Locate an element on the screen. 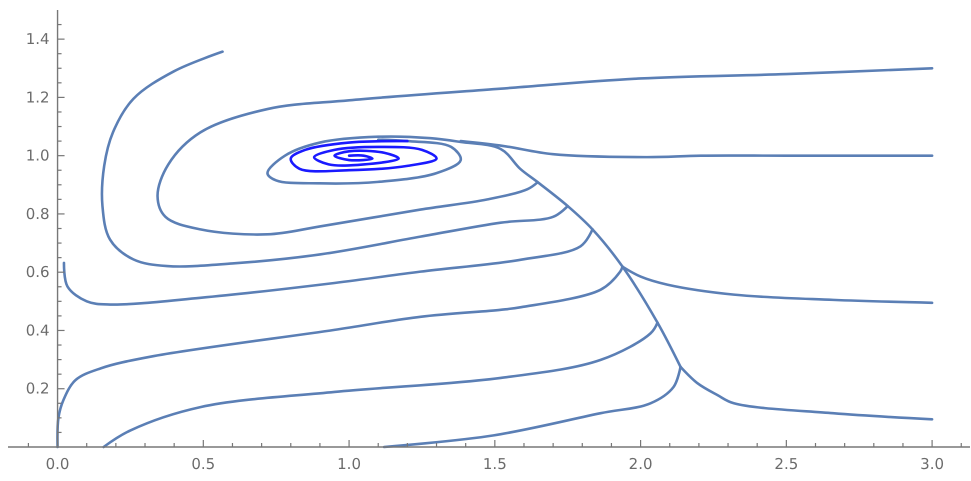 Image resolution: width=971 pixels, height=481 pixels. y-tick-label: 0.8 is located at coordinates (38, 213).